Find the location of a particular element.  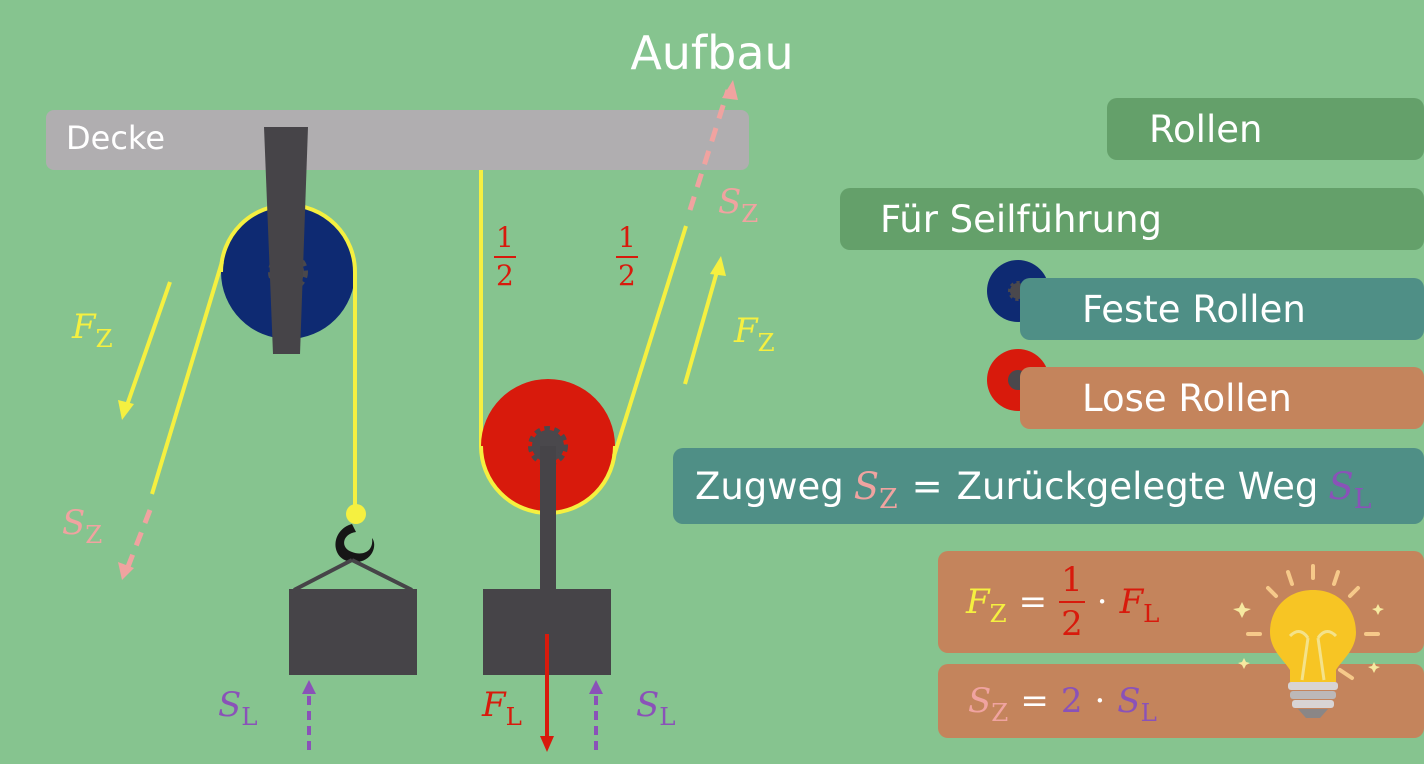

half-right-den: 2 is located at coordinates (627, 275).